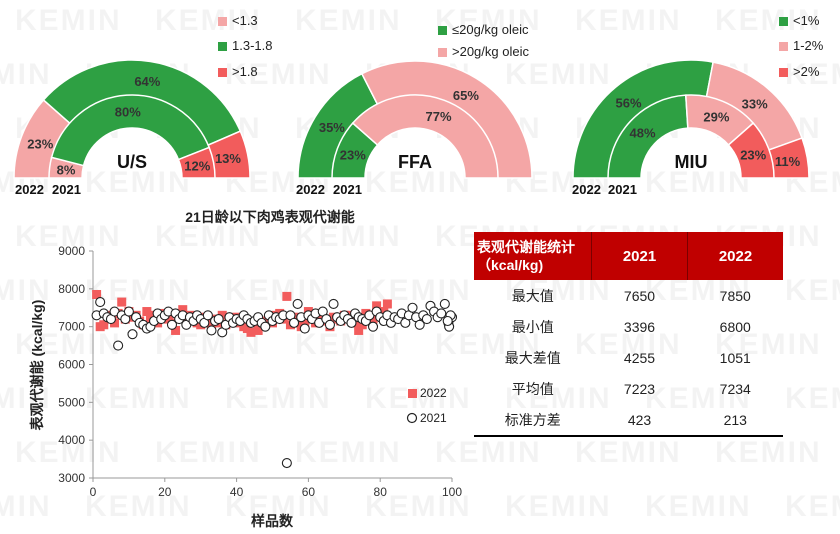 The height and width of the screenshot is (534, 840). What do you see at coordinates (128, 112) in the screenshot?
I see `inner-ring-segment-label: 80%` at bounding box center [128, 112].